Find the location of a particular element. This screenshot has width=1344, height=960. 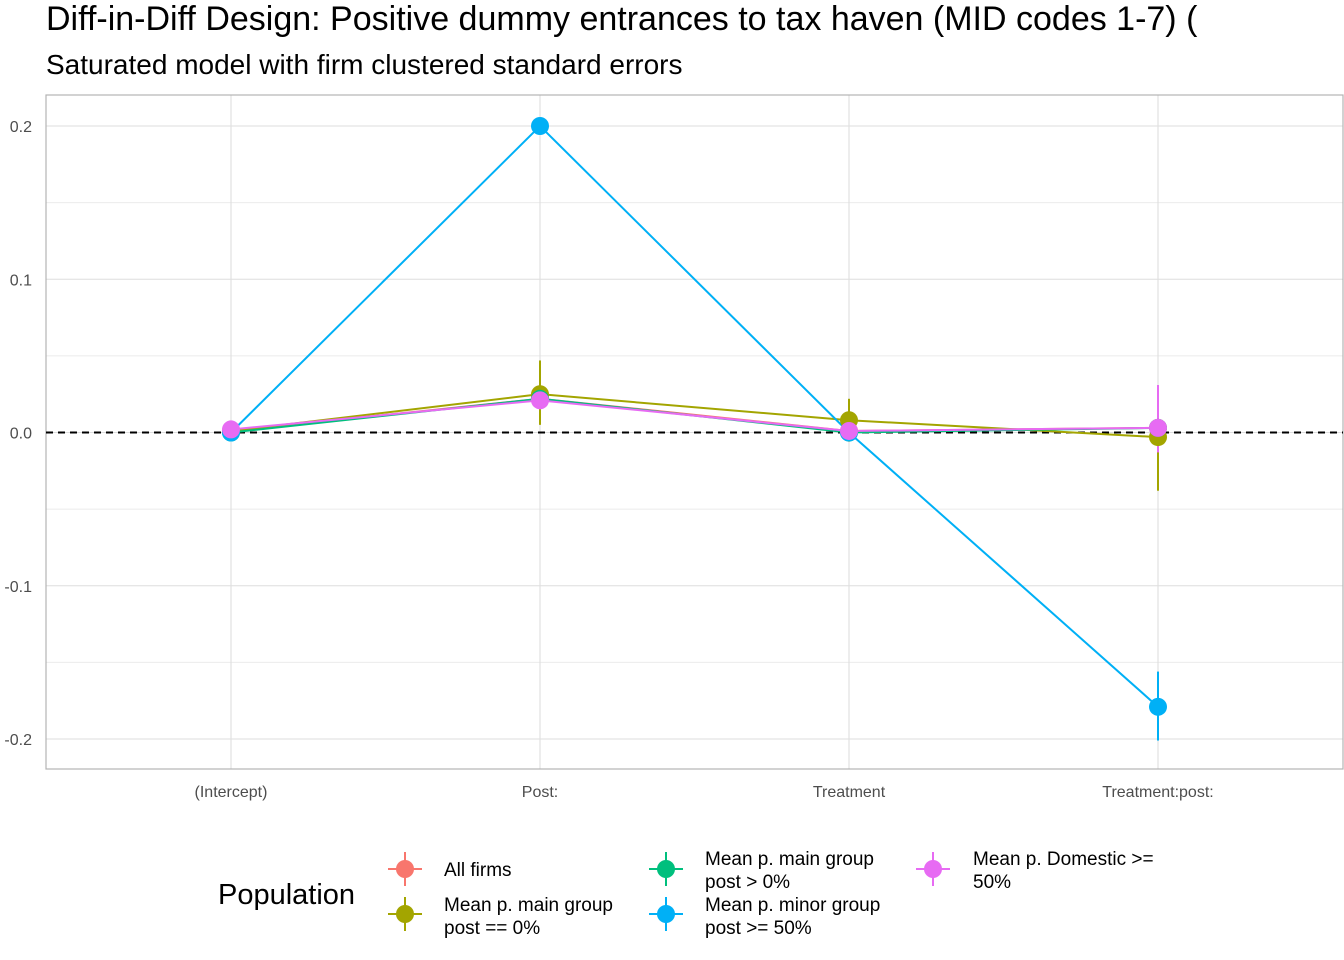

x-tick-label: Post: is located at coordinates (540, 792).